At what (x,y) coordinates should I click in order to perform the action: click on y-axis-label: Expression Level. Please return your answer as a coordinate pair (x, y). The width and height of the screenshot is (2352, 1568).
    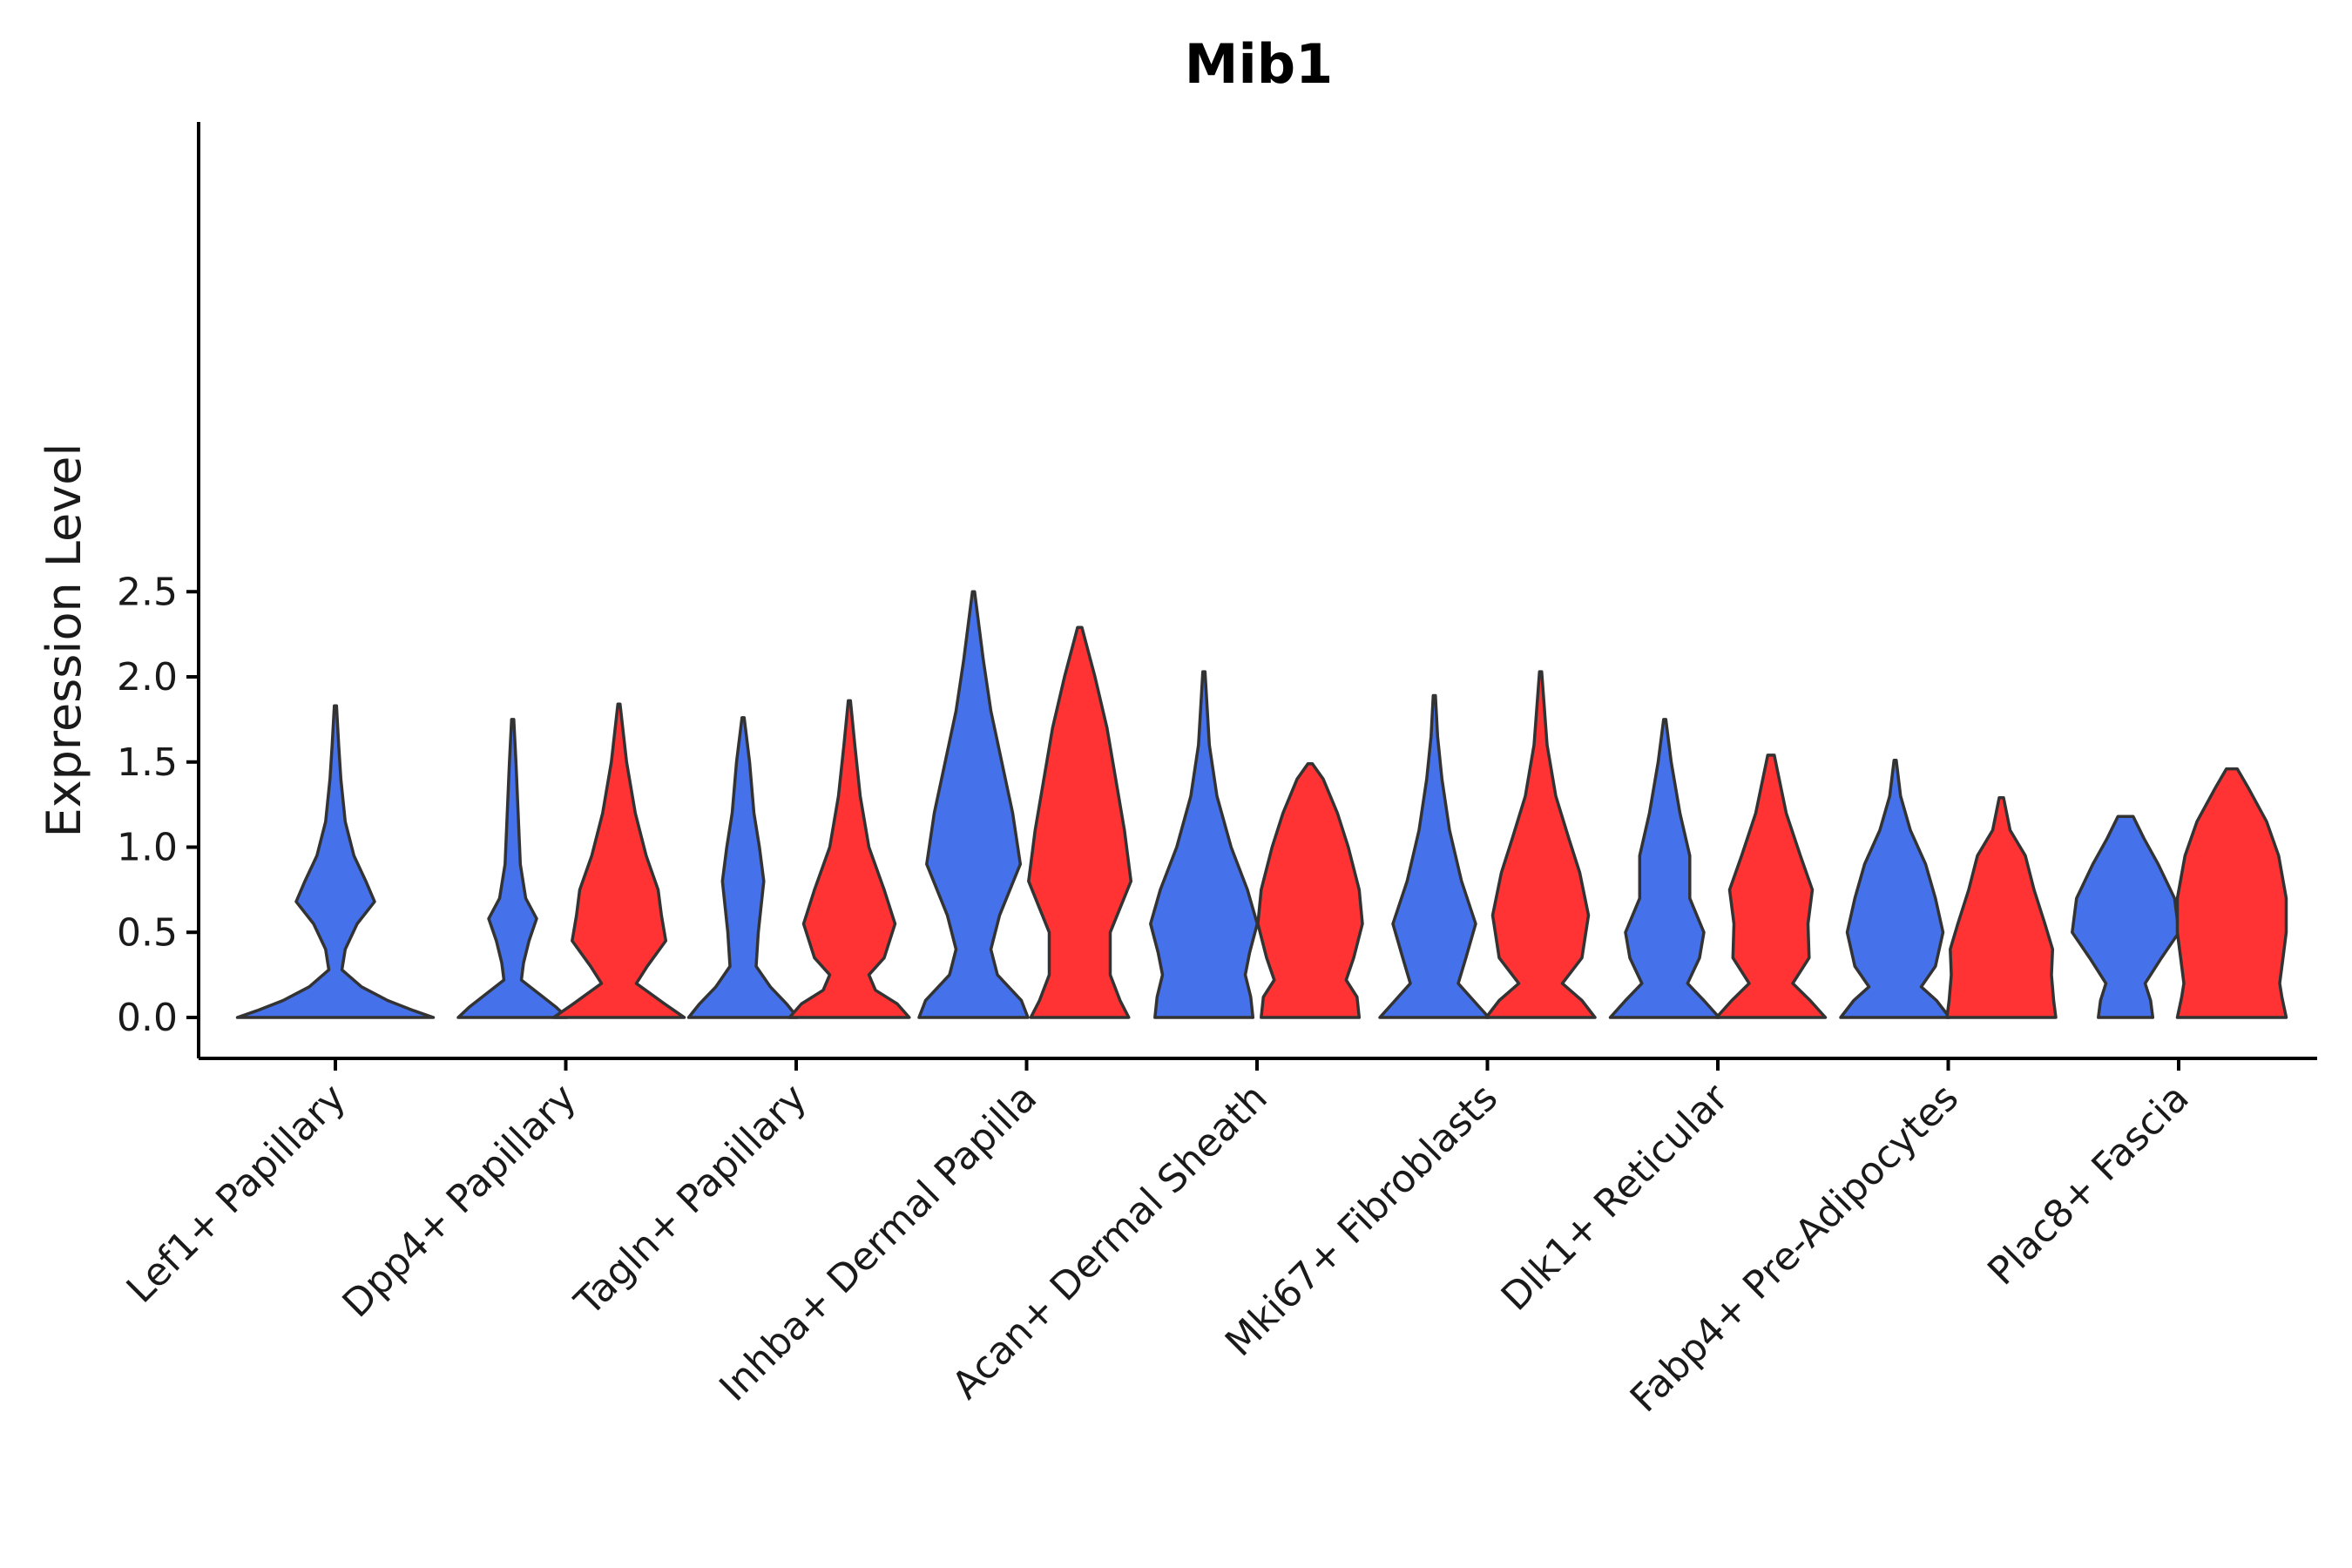
    Looking at the image, I should click on (64, 640).